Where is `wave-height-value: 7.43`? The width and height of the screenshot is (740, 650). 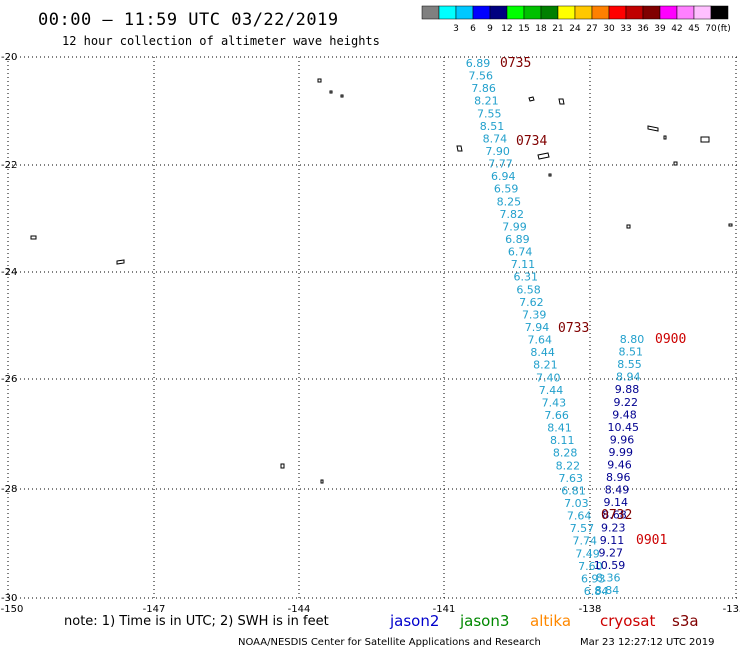
wave-height-value: 7.43 is located at coordinates (554, 402).